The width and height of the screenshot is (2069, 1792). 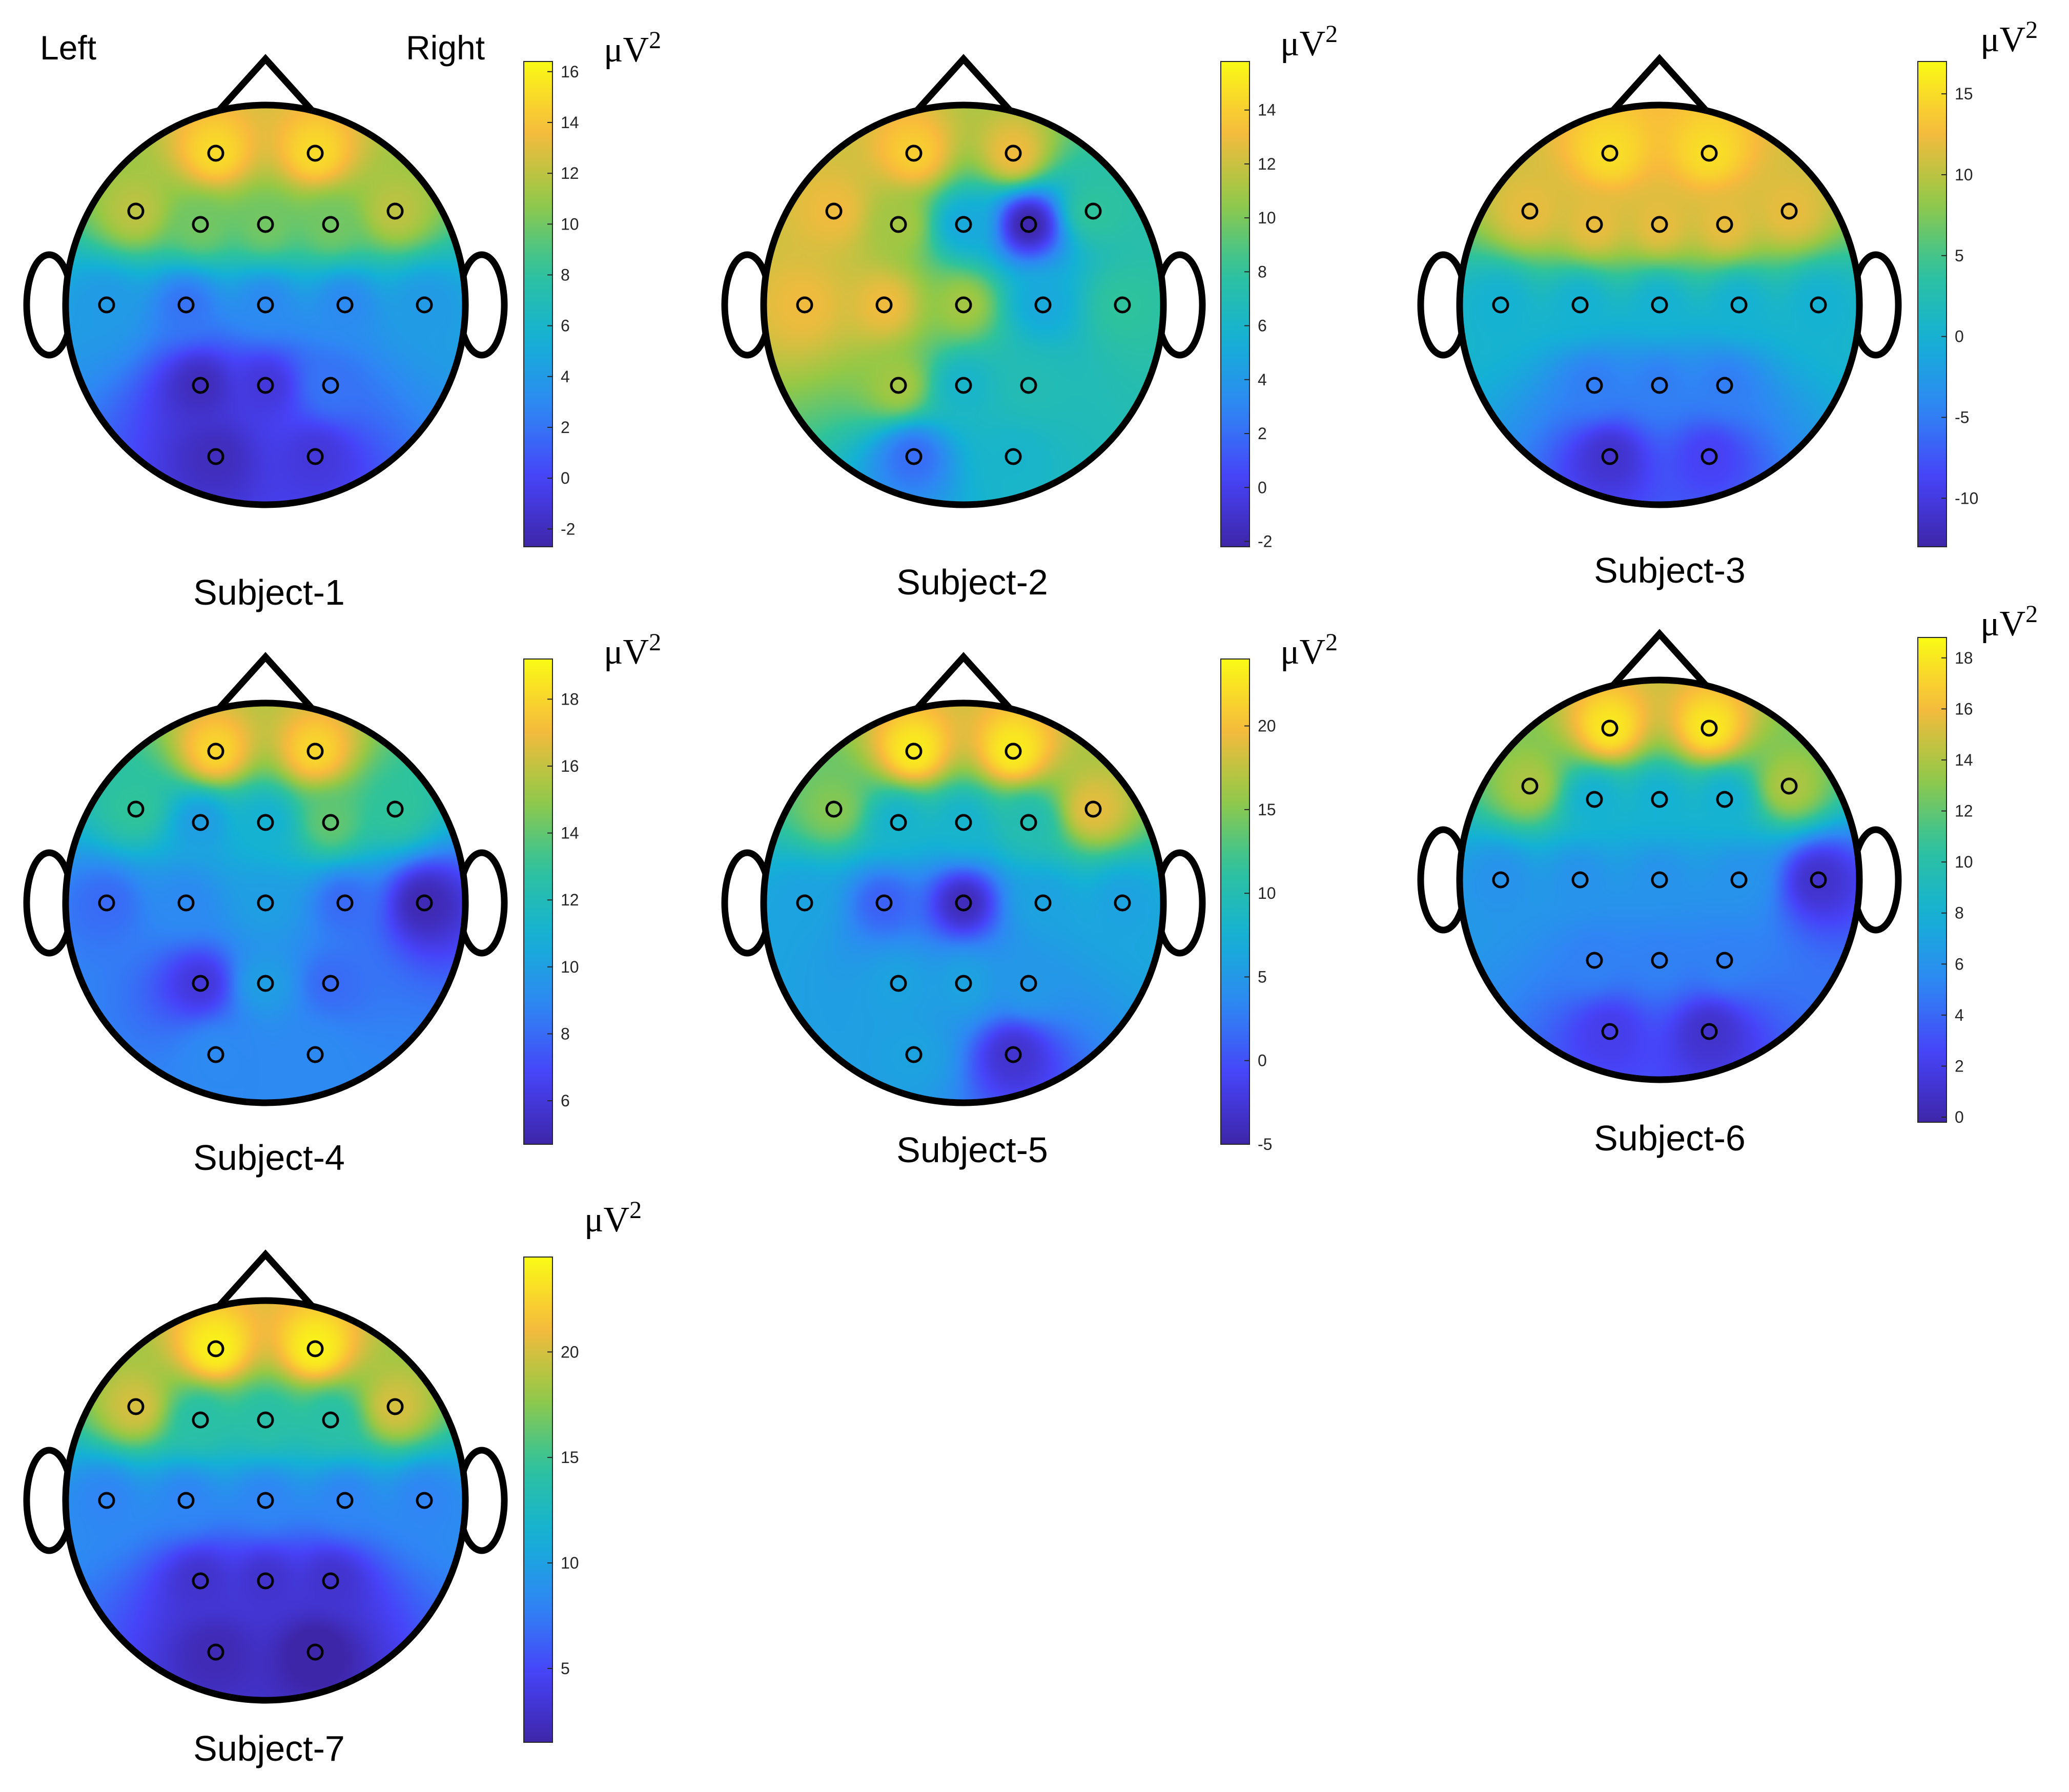 What do you see at coordinates (1670, 1138) in the screenshot?
I see `subject-title: Subject-6` at bounding box center [1670, 1138].